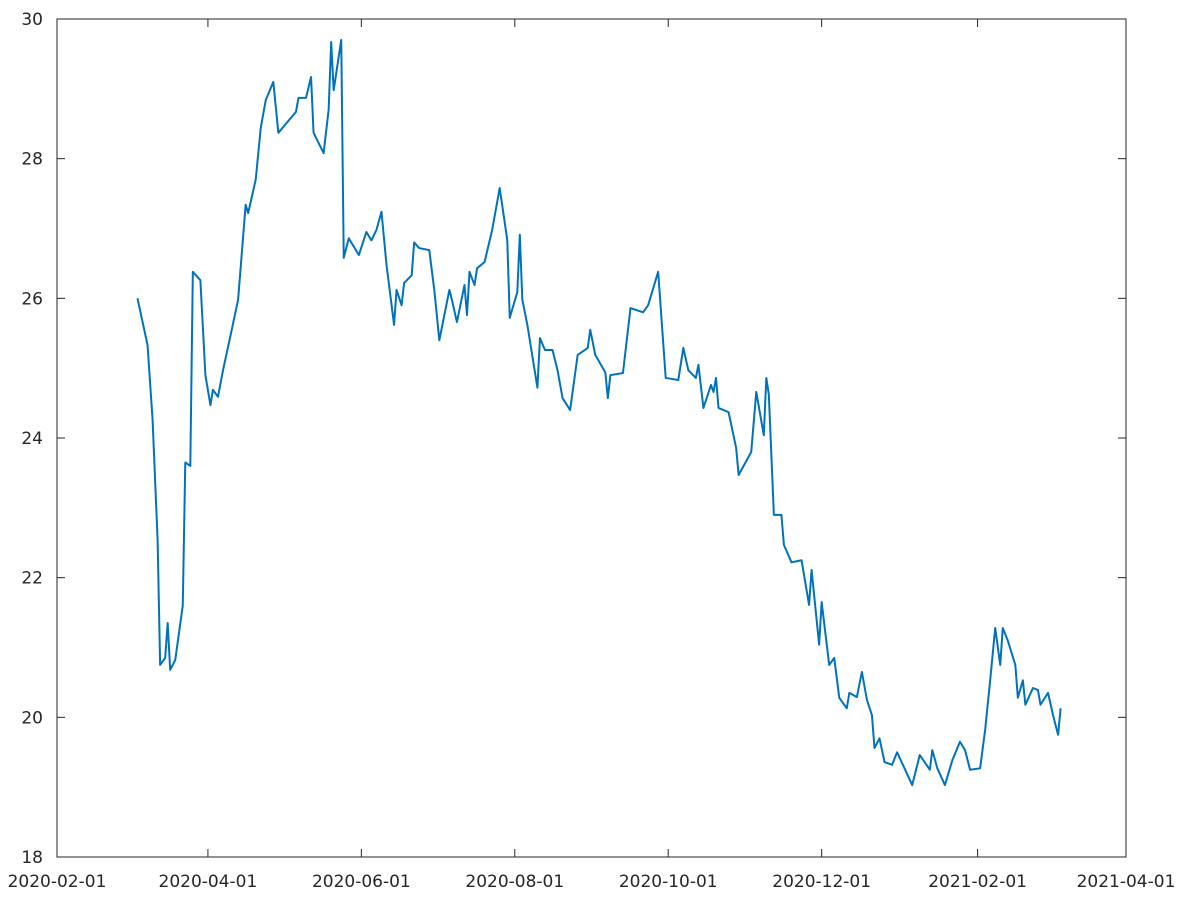 This screenshot has height=900, width=1200. I want to click on y-tick-label: 26, so click(32, 299).